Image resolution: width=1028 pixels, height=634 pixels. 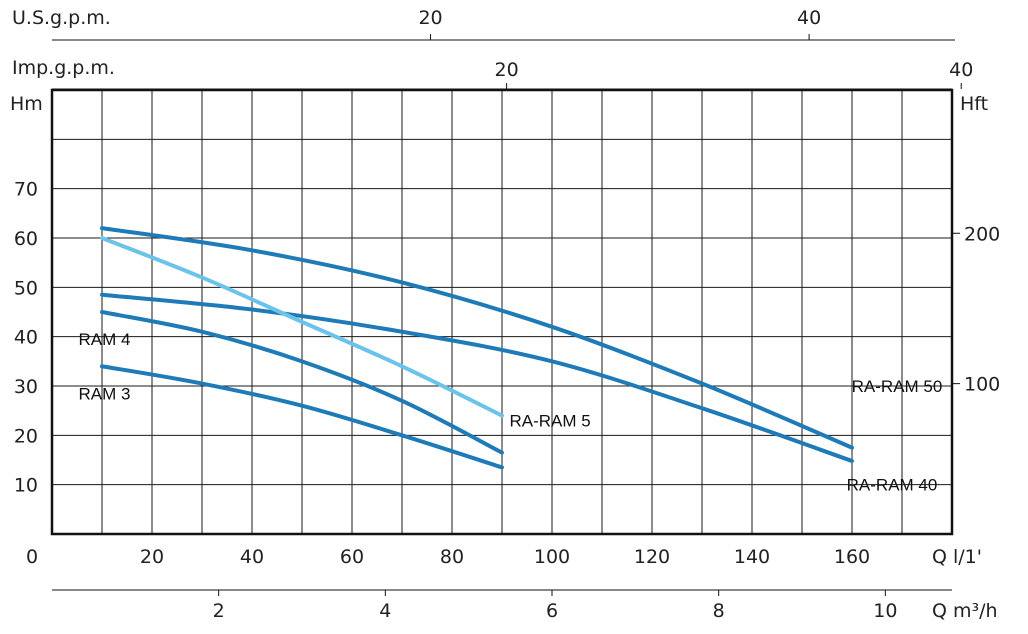 I want to click on right-y-tick-label: 100, so click(x=982, y=385).